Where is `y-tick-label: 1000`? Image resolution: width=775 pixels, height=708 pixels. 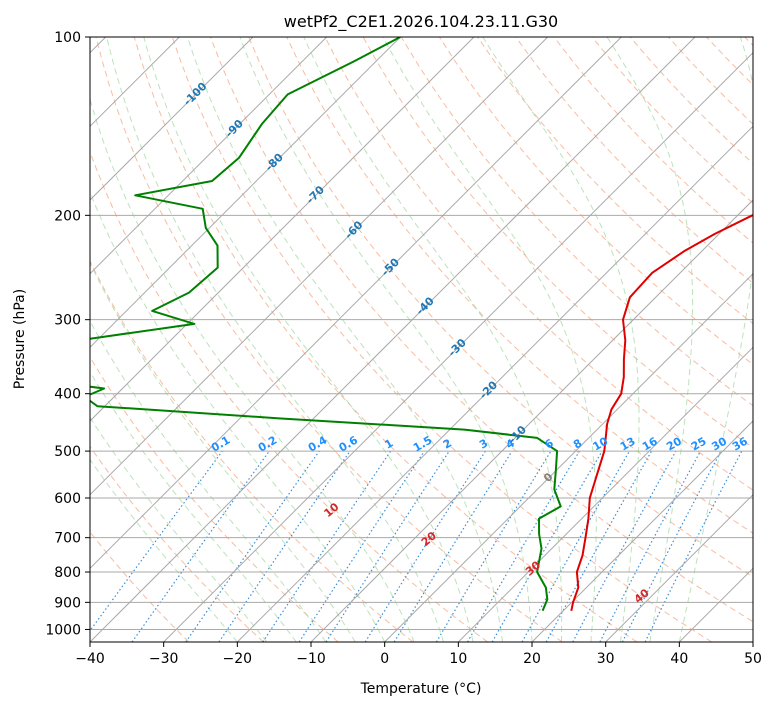
y-tick-label: 1000 is located at coordinates (63, 630).